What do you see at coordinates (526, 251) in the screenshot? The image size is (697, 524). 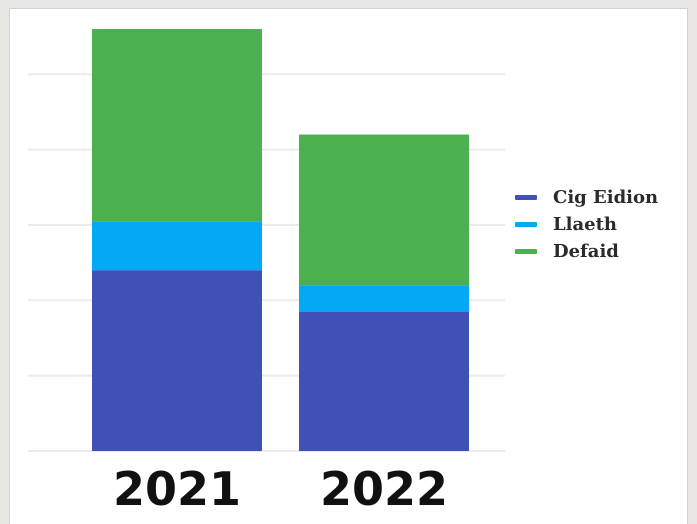 I see `legend-swatch-defaid` at bounding box center [526, 251].